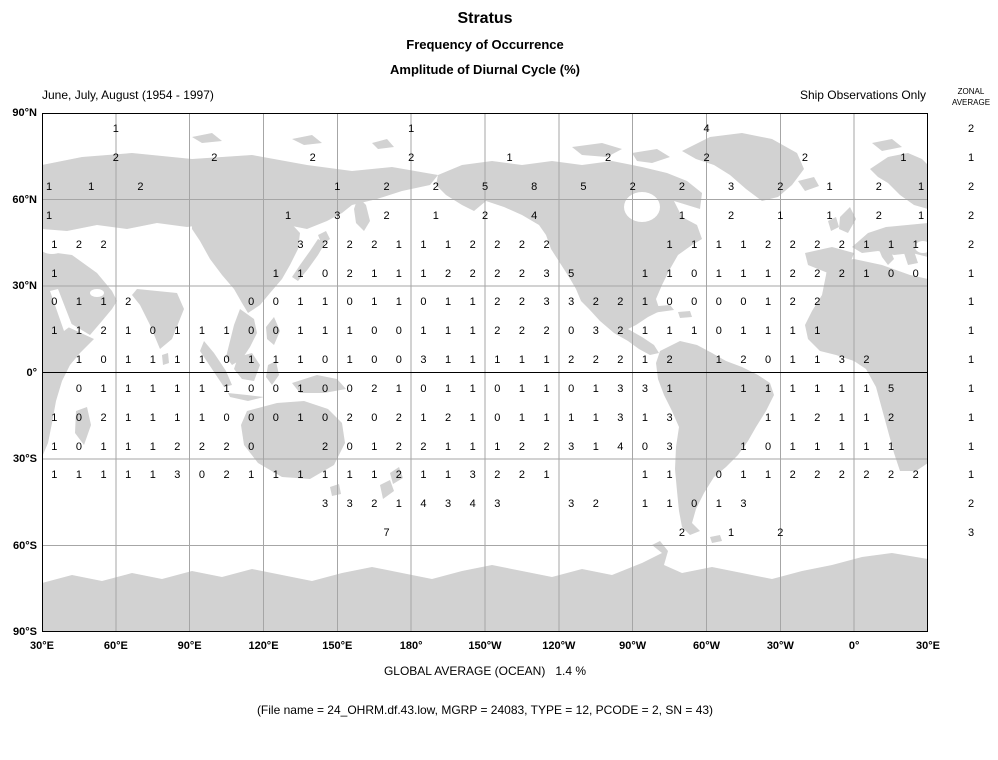  What do you see at coordinates (716, 539) in the screenshot?
I see `falklands` at bounding box center [716, 539].